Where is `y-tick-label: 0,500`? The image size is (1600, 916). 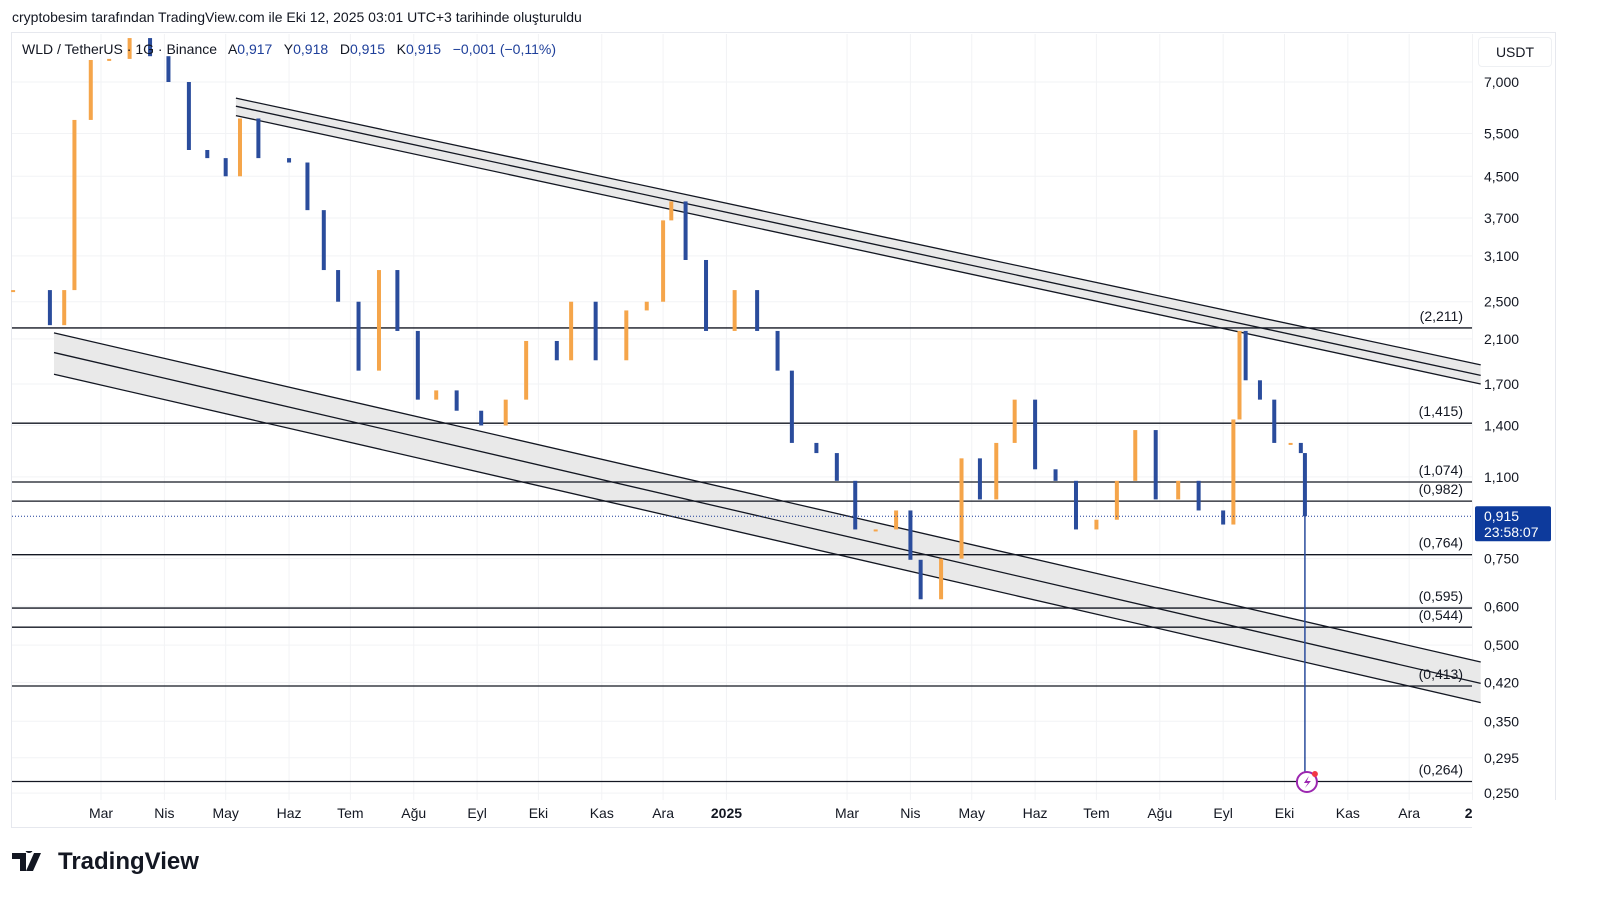
y-tick-label: 0,500 is located at coordinates (1501, 645).